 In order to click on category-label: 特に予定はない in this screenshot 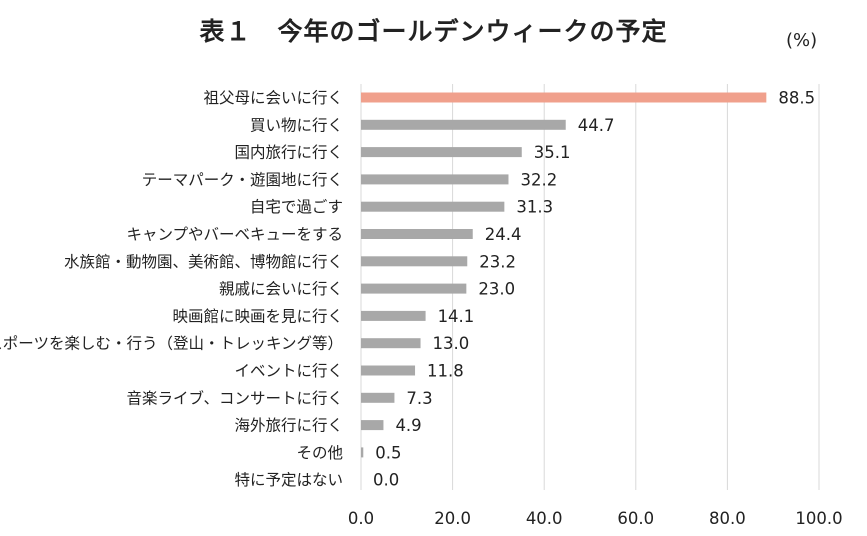, I will do `click(288, 480)`.